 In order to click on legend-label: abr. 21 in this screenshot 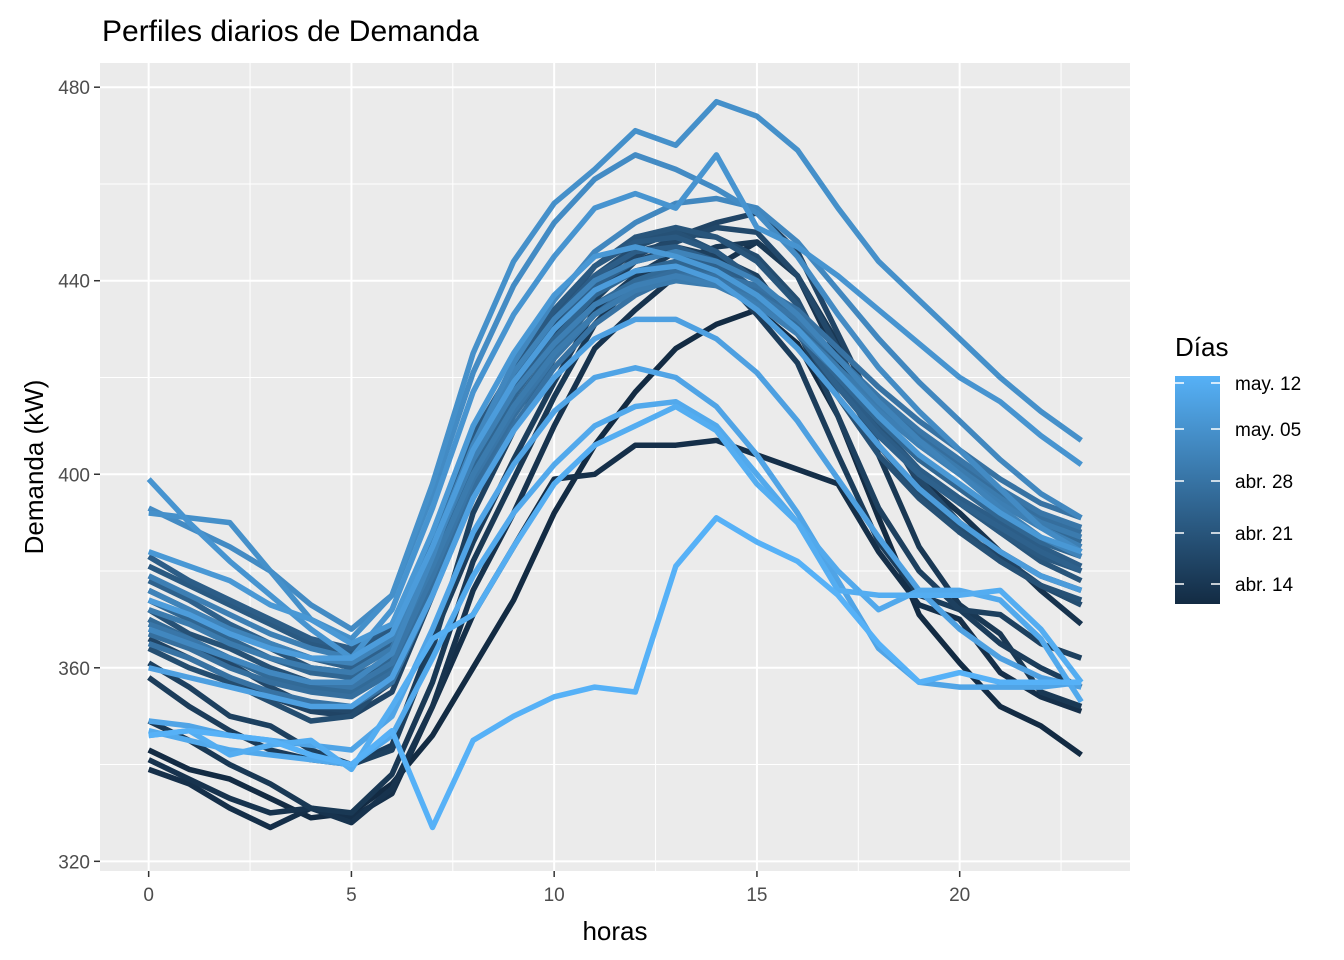, I will do `click(1264, 534)`.